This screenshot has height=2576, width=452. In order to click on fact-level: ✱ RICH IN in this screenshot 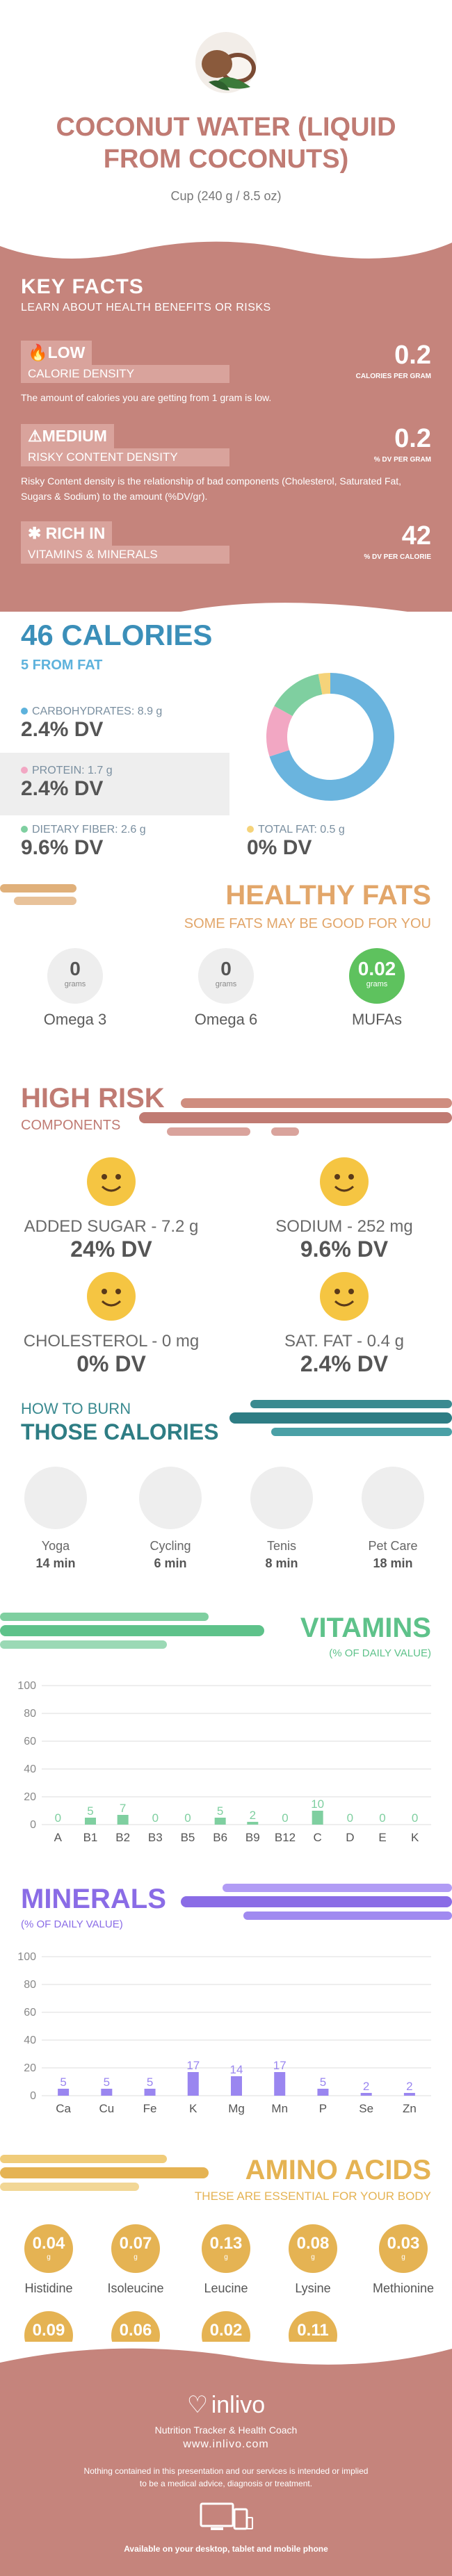, I will do `click(67, 533)`.